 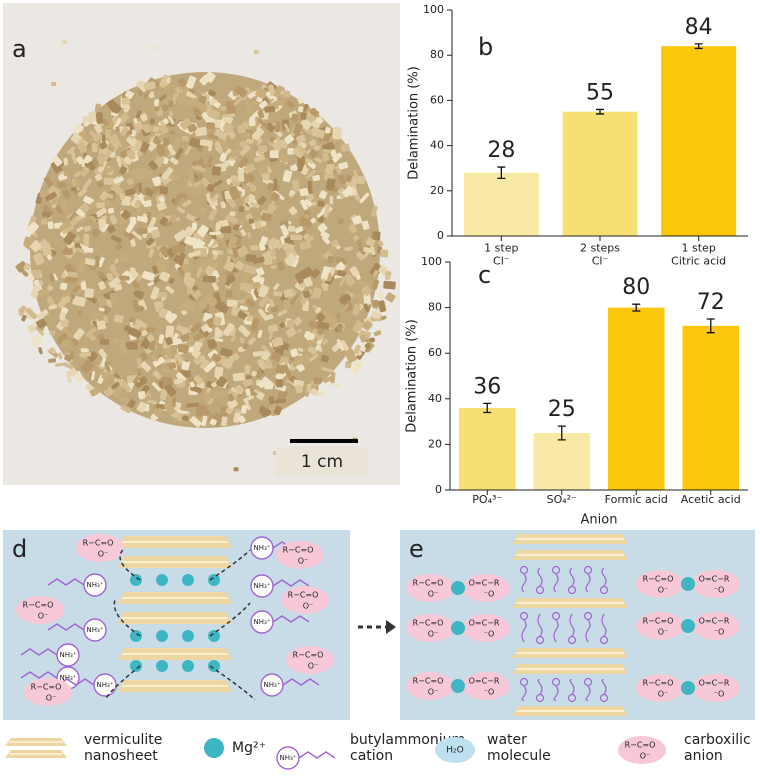 I want to click on stray-chip, so click(x=54, y=84).